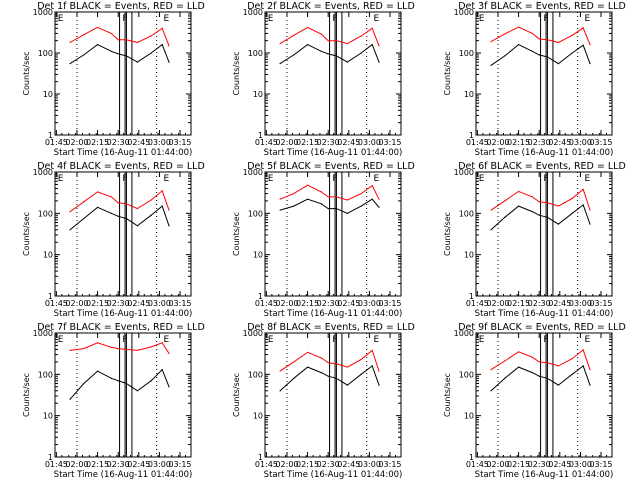 The width and height of the screenshot is (640, 480). I want to click on x-tick-label: 02:15, so click(97, 464).